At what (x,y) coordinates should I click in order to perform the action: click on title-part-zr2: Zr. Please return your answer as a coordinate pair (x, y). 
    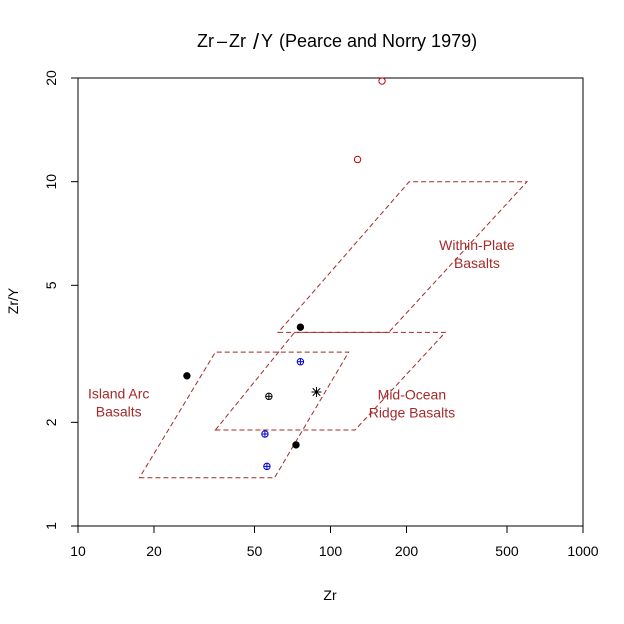
    Looking at the image, I should click on (237, 41).